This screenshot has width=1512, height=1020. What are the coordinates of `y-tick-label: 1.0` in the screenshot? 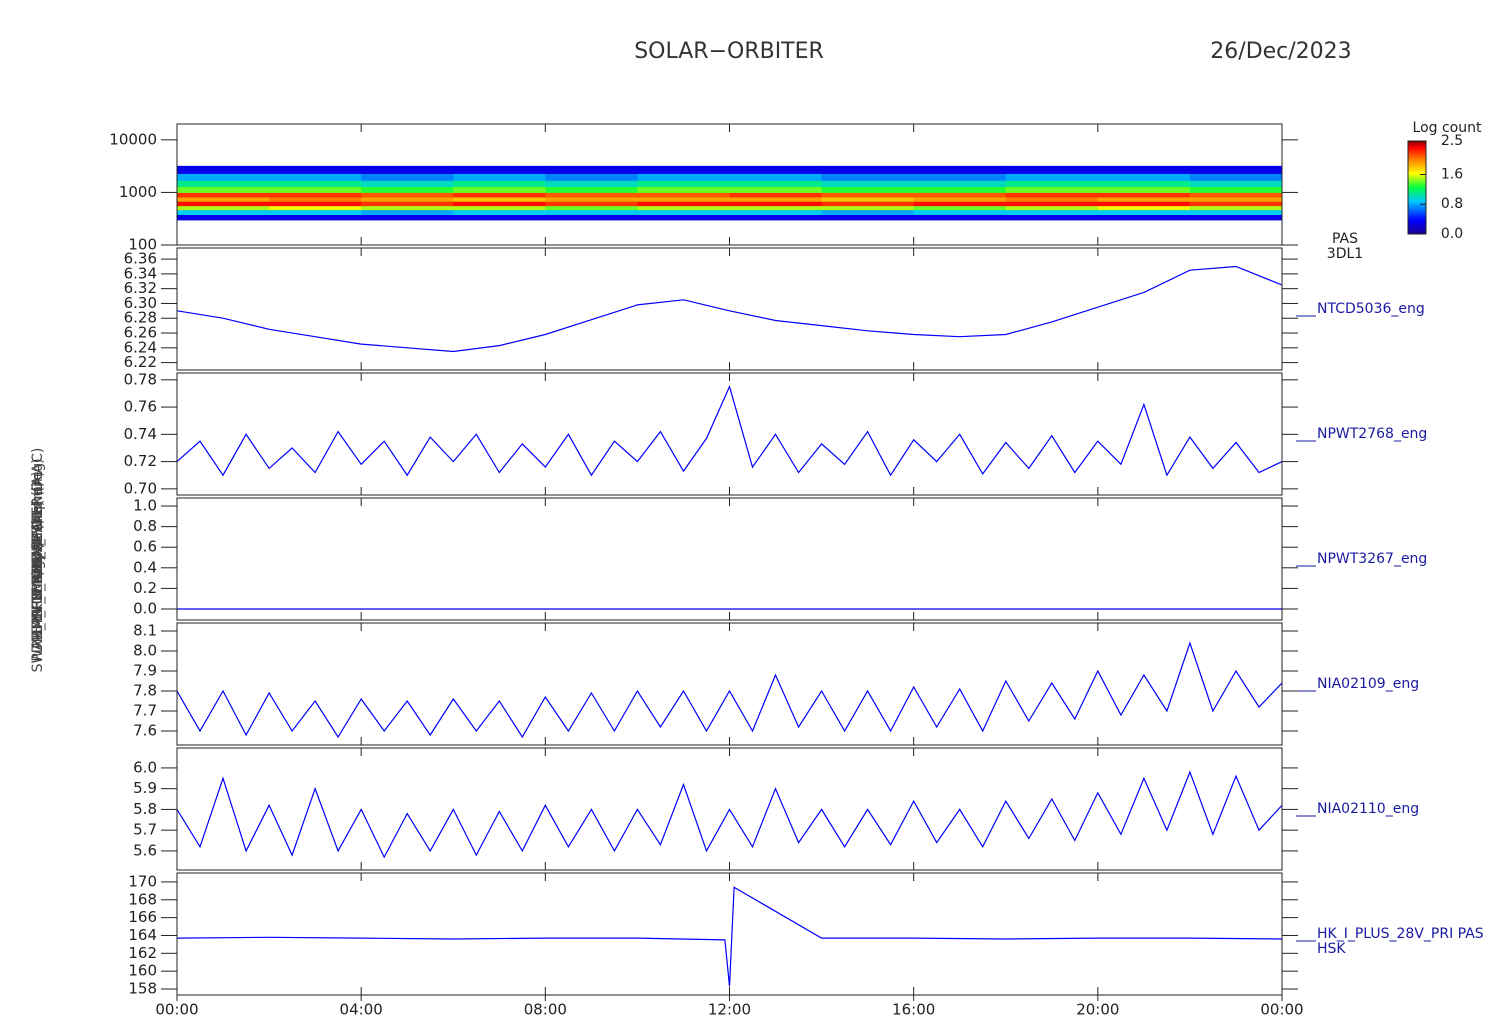 It's located at (145, 506).